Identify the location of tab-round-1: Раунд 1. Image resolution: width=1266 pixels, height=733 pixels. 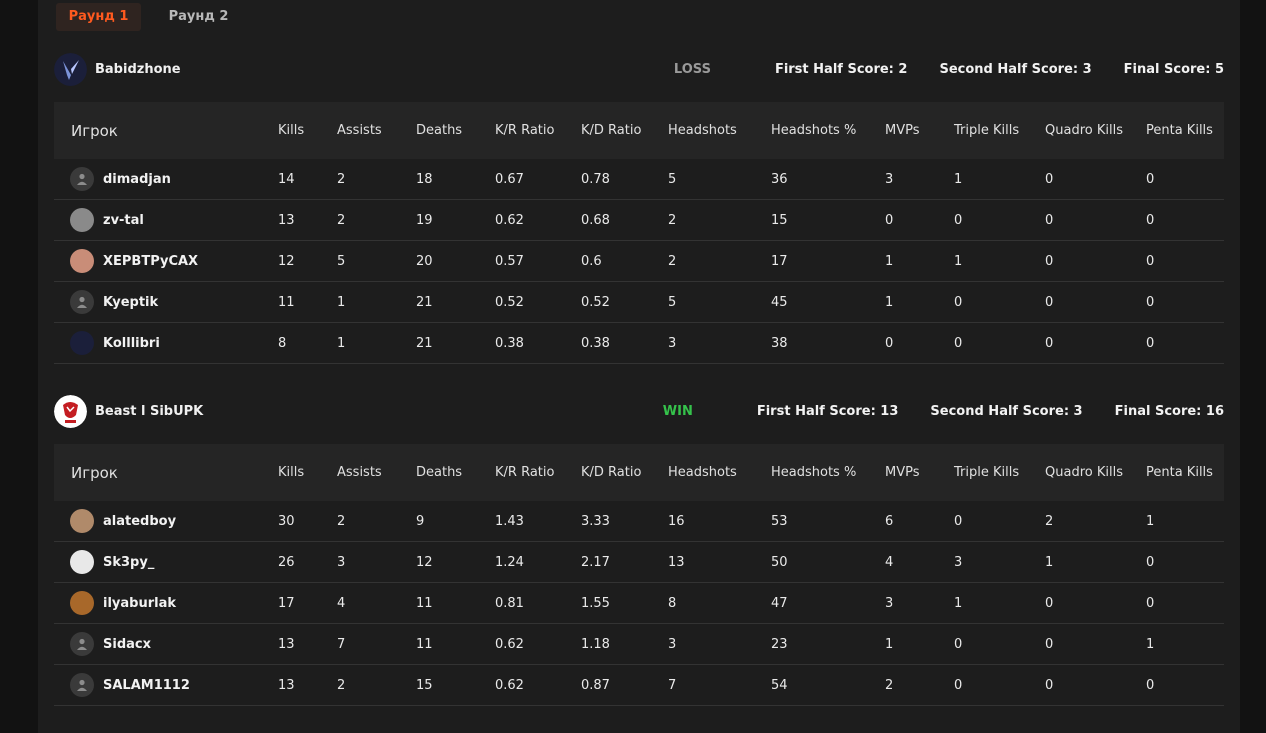
(98, 17).